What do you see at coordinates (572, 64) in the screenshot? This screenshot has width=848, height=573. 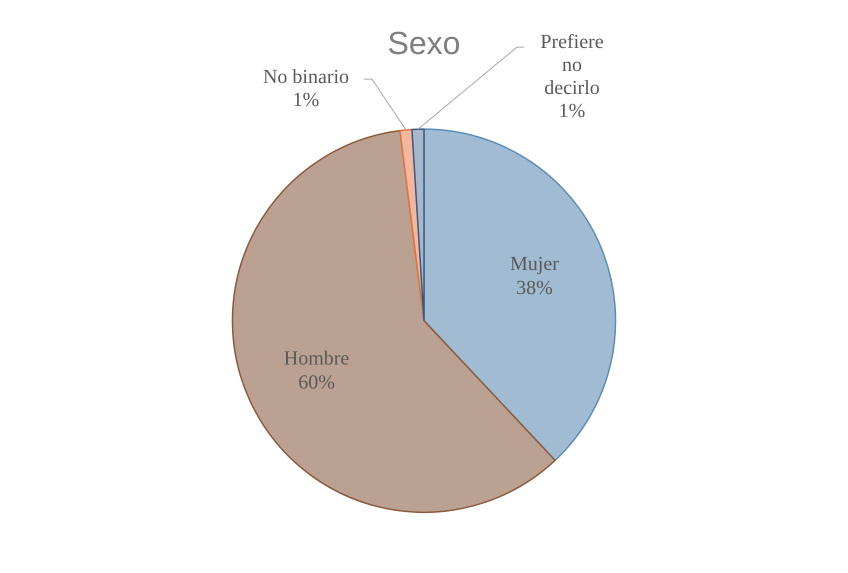 I see `slice-label: Prefiere no decirlo` at bounding box center [572, 64].